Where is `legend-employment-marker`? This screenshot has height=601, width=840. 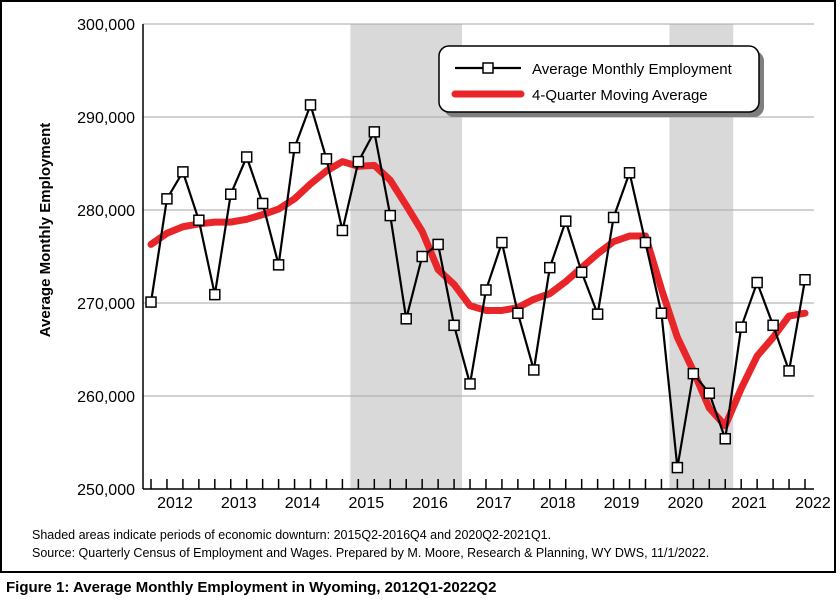 legend-employment-marker is located at coordinates (488, 68).